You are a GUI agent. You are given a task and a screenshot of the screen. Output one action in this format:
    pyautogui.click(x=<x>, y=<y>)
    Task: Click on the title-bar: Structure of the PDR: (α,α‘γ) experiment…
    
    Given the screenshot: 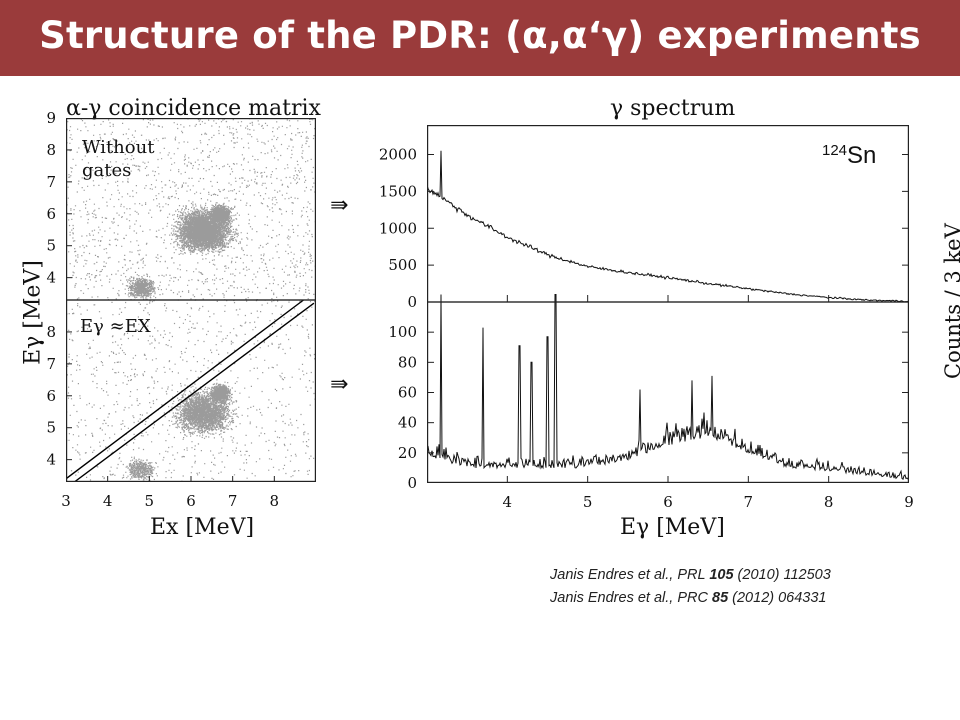 What is the action you would take?
    pyautogui.click(x=480, y=38)
    